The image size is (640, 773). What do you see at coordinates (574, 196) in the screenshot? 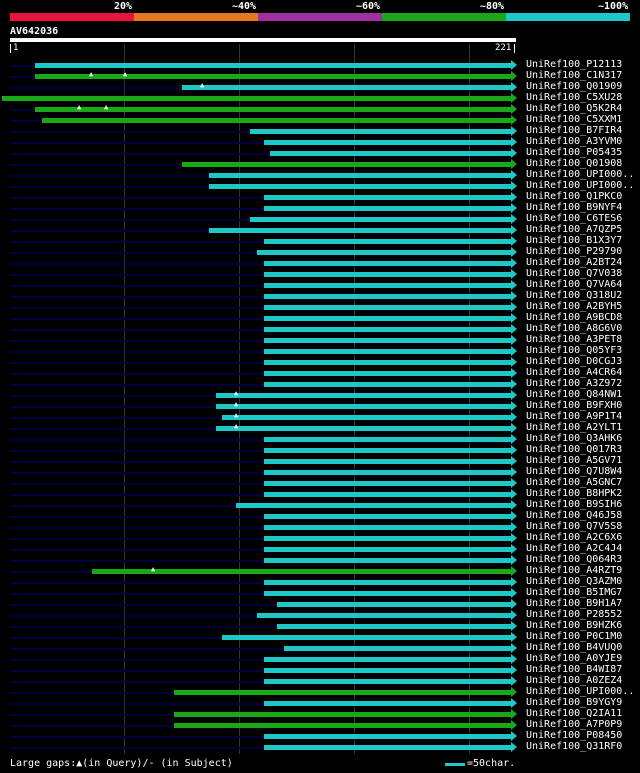
I see `hit-name-link: UniRef100_Q1PKC0` at bounding box center [574, 196].